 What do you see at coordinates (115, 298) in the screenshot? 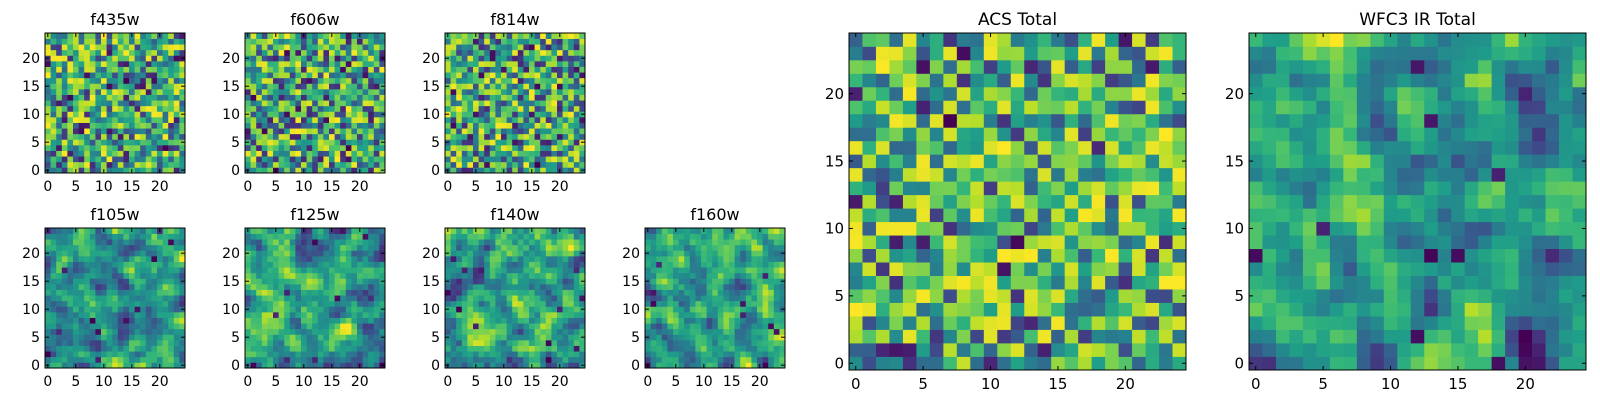
I see `heatmap-cells` at bounding box center [115, 298].